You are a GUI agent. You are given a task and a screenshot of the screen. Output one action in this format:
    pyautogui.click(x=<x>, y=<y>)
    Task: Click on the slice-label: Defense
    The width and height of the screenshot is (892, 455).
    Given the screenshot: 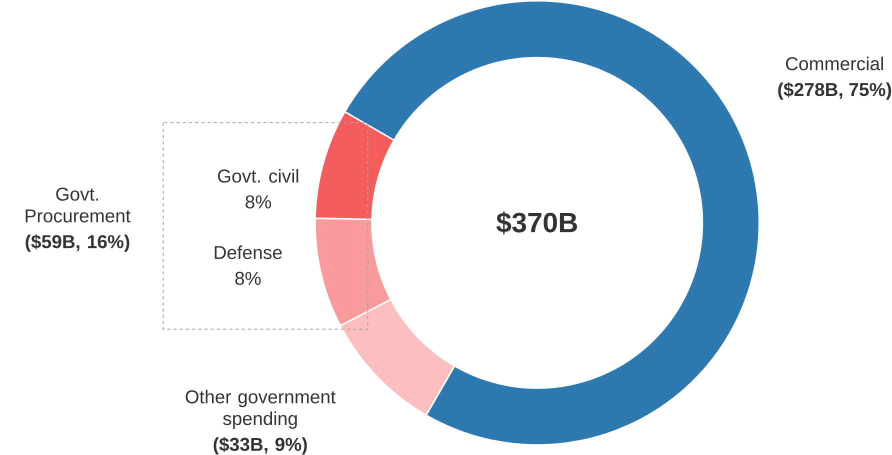 What is the action you would take?
    pyautogui.click(x=248, y=253)
    